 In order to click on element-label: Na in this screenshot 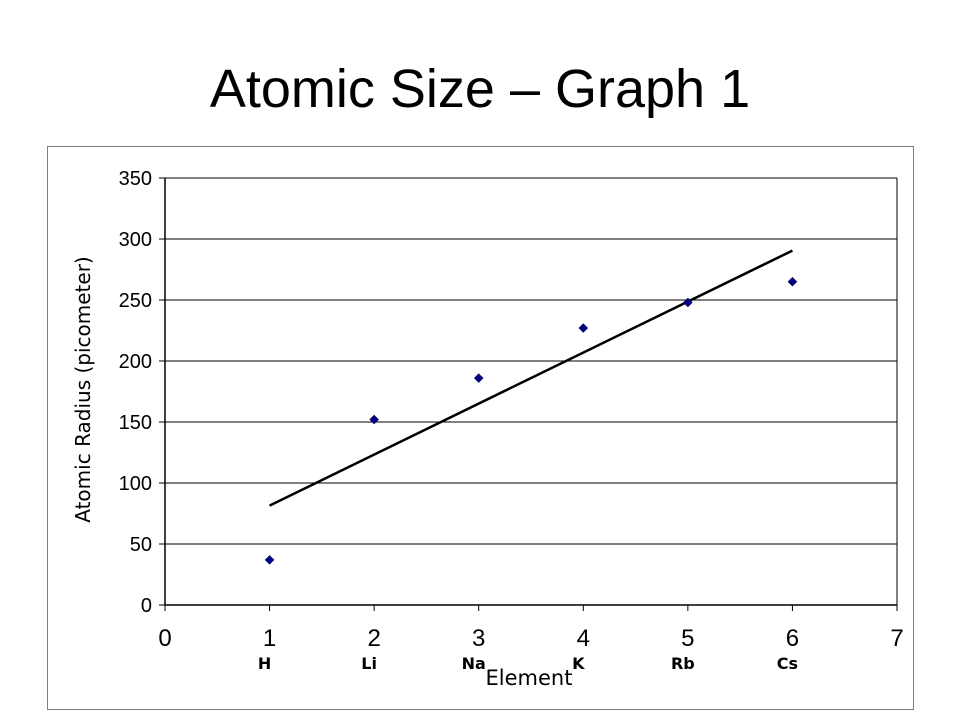, I will do `click(474, 663)`.